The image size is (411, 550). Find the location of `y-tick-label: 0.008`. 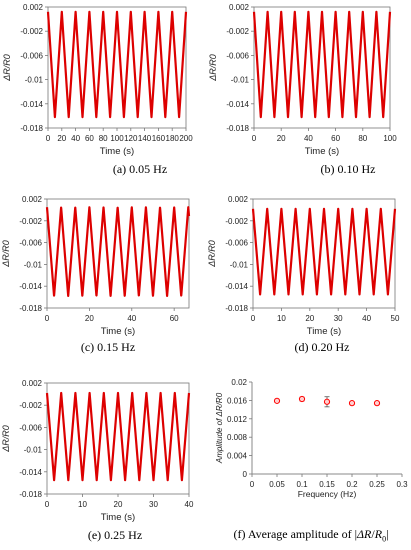

y-tick-label: 0.008 is located at coordinates (237, 437).